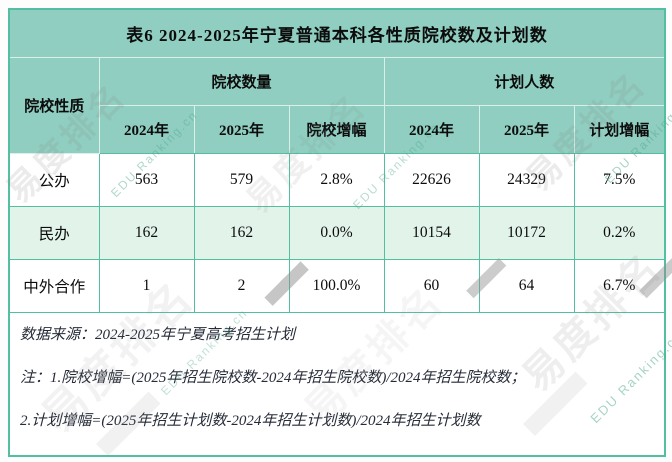  What do you see at coordinates (619, 233) in the screenshot?
I see `cell-value: 0.2%` at bounding box center [619, 233].